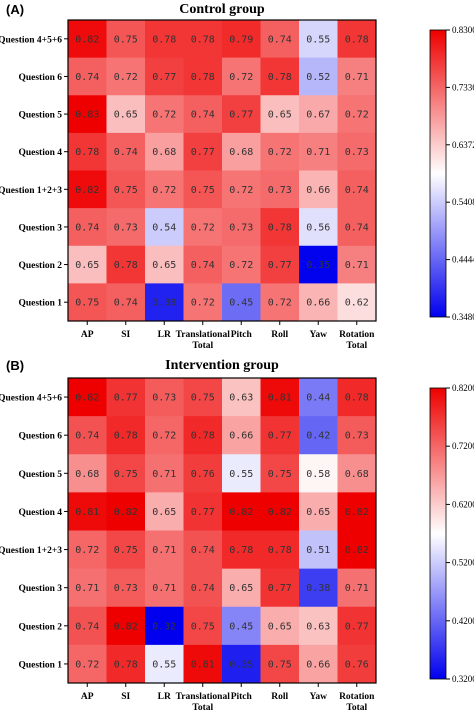 The image size is (474, 712). I want to click on colorbar-tick-label: 0.5408, so click(463, 202).